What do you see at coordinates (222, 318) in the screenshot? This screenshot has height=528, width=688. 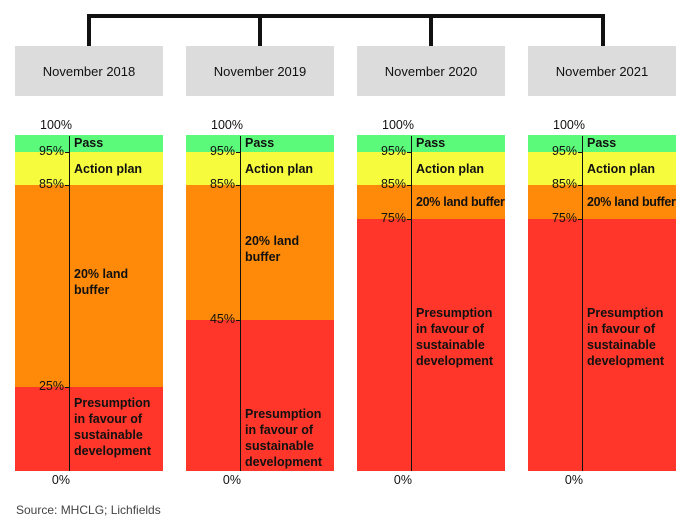 I see `tick-label: 45%` at bounding box center [222, 318].